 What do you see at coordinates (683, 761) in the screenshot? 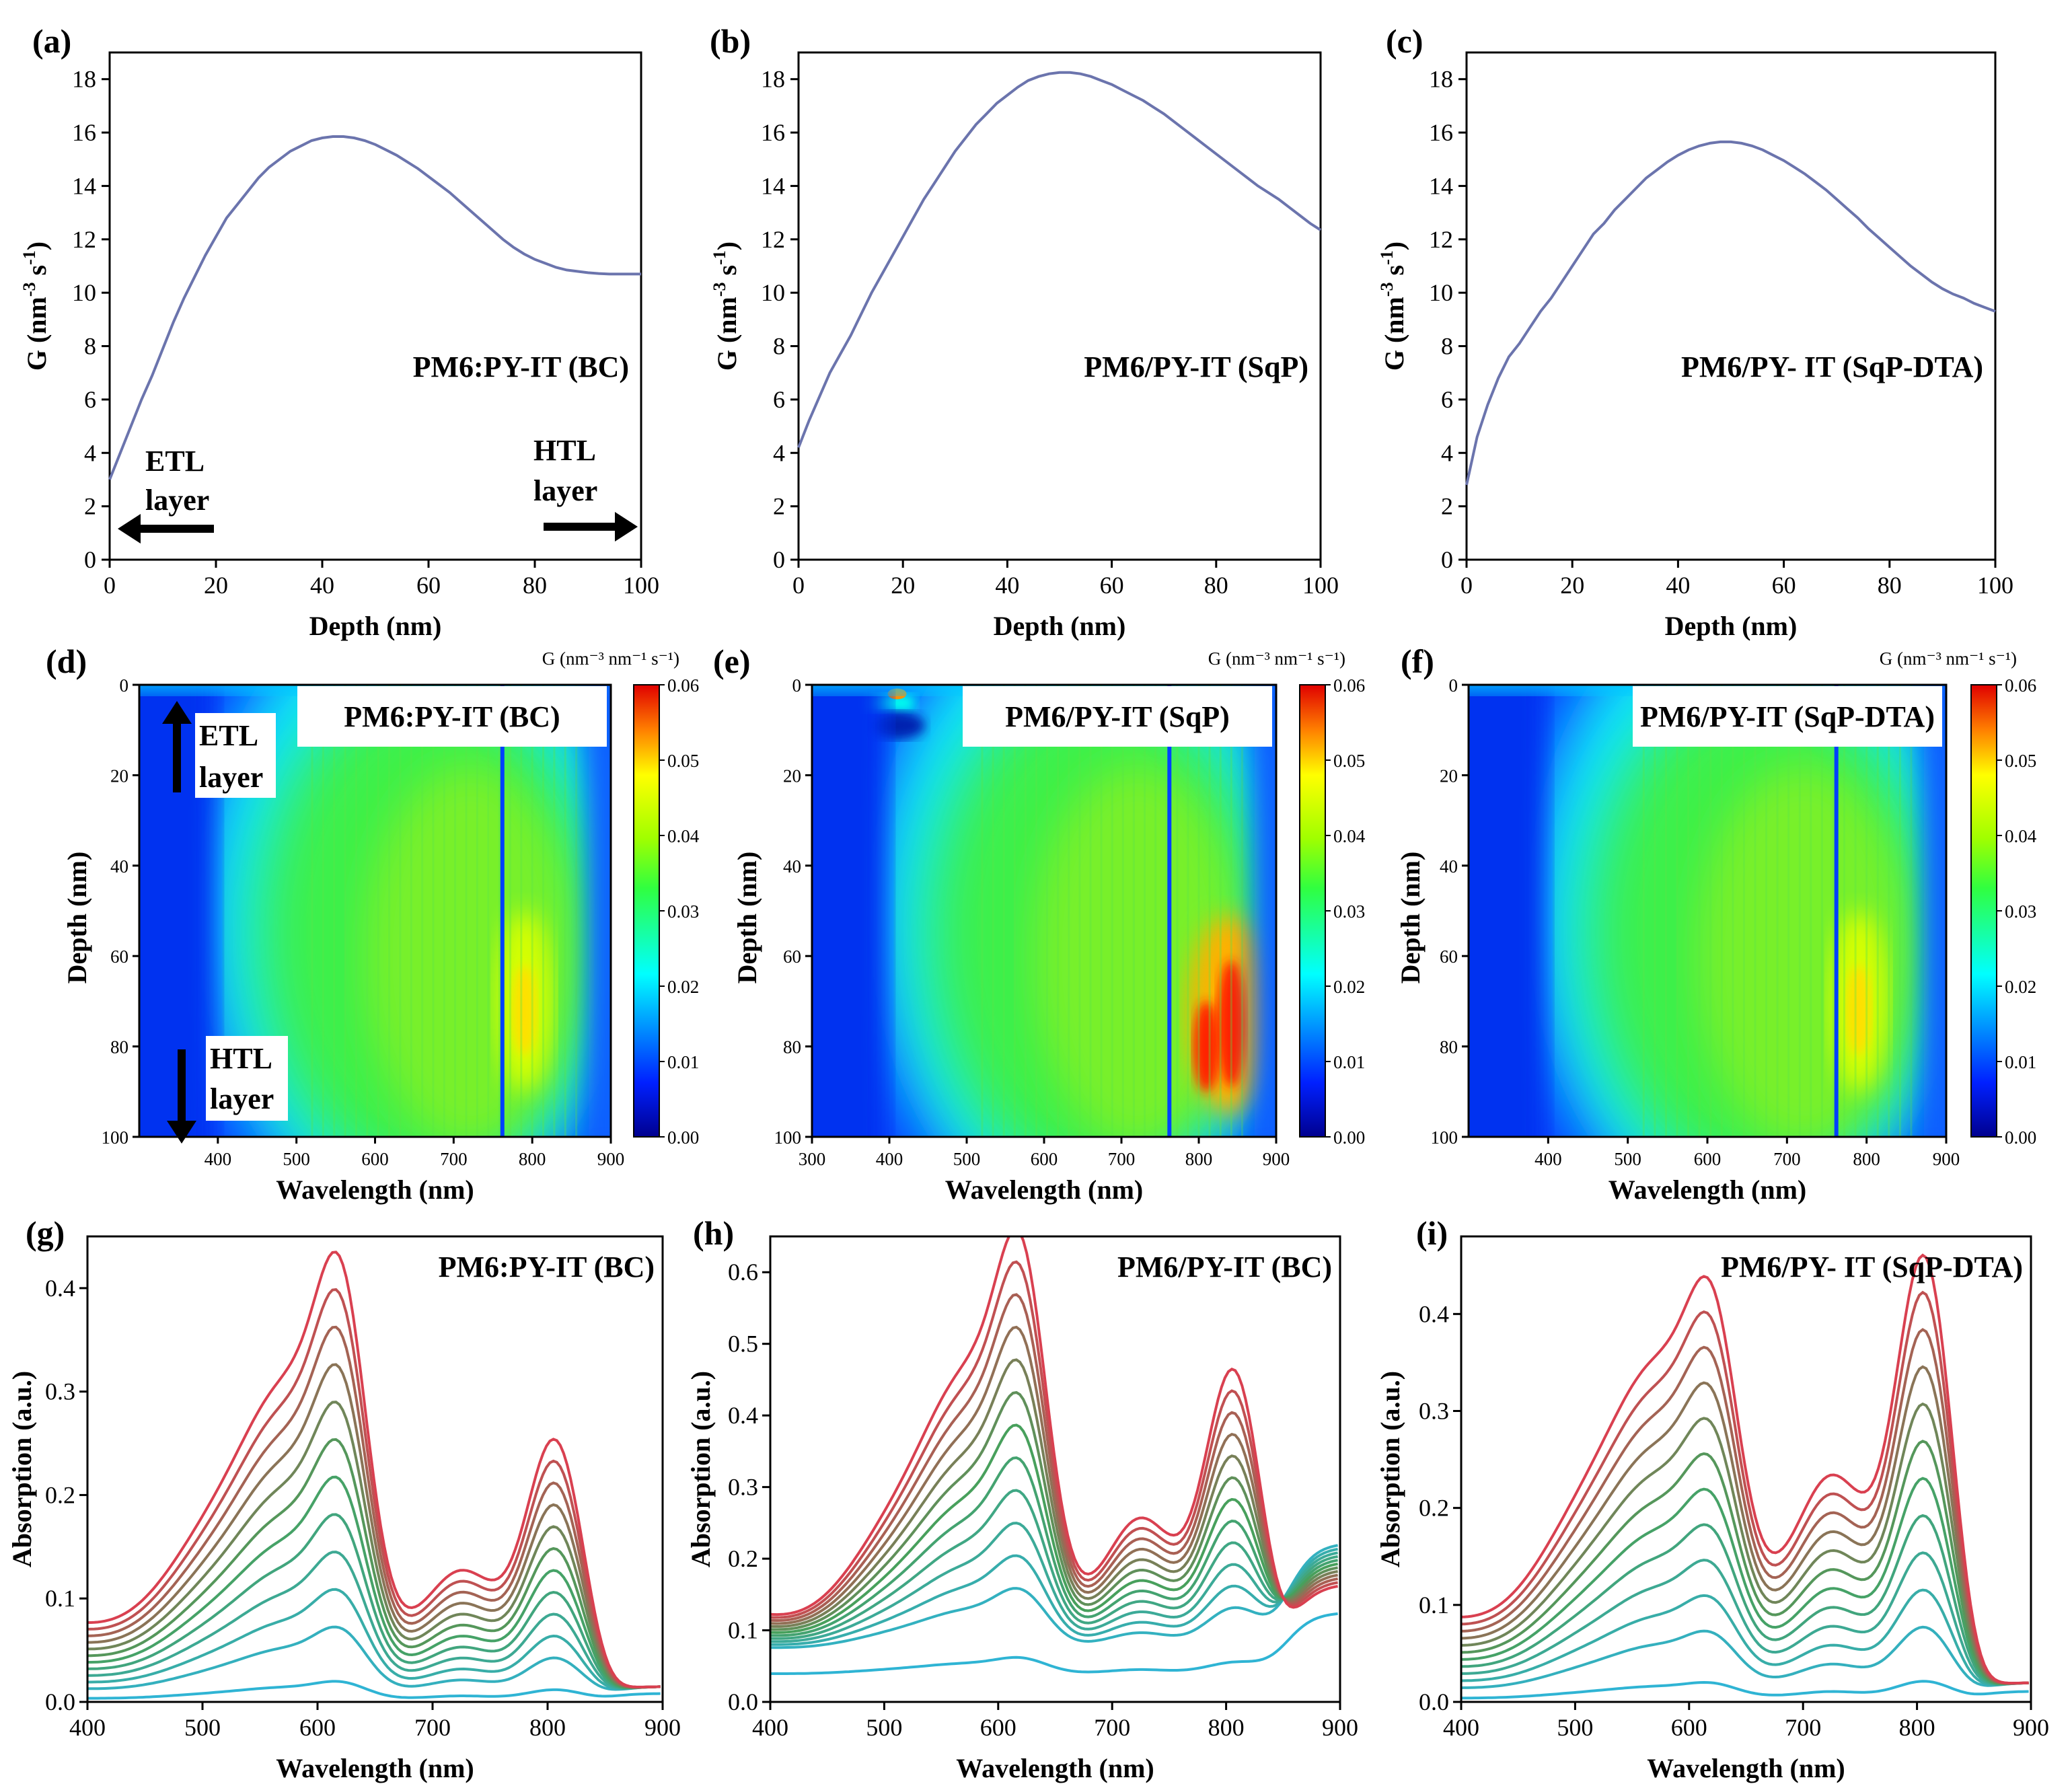
I see `colorbar-tick-label: 0.05` at bounding box center [683, 761].